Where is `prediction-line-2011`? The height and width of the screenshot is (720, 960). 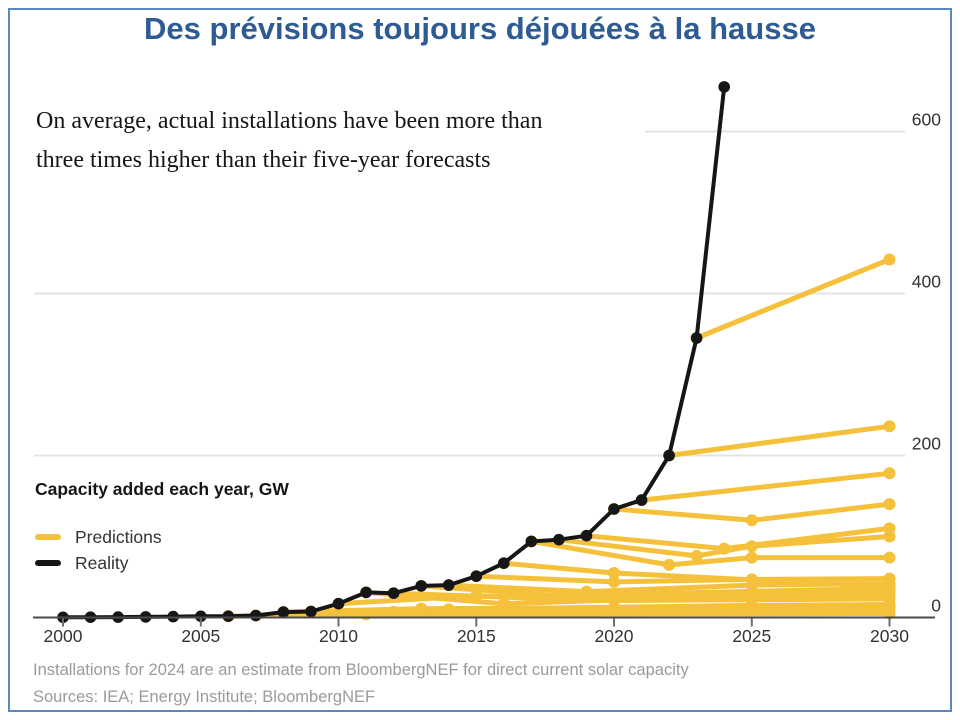
prediction-line-2011 is located at coordinates (627, 598).